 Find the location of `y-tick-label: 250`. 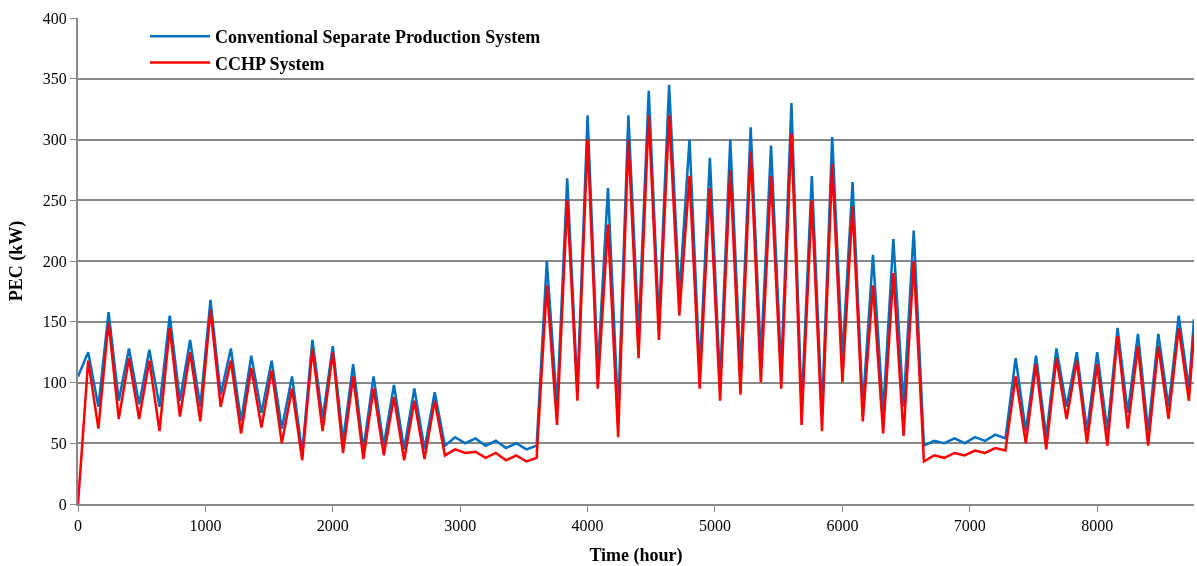

y-tick-label: 250 is located at coordinates (54, 200).